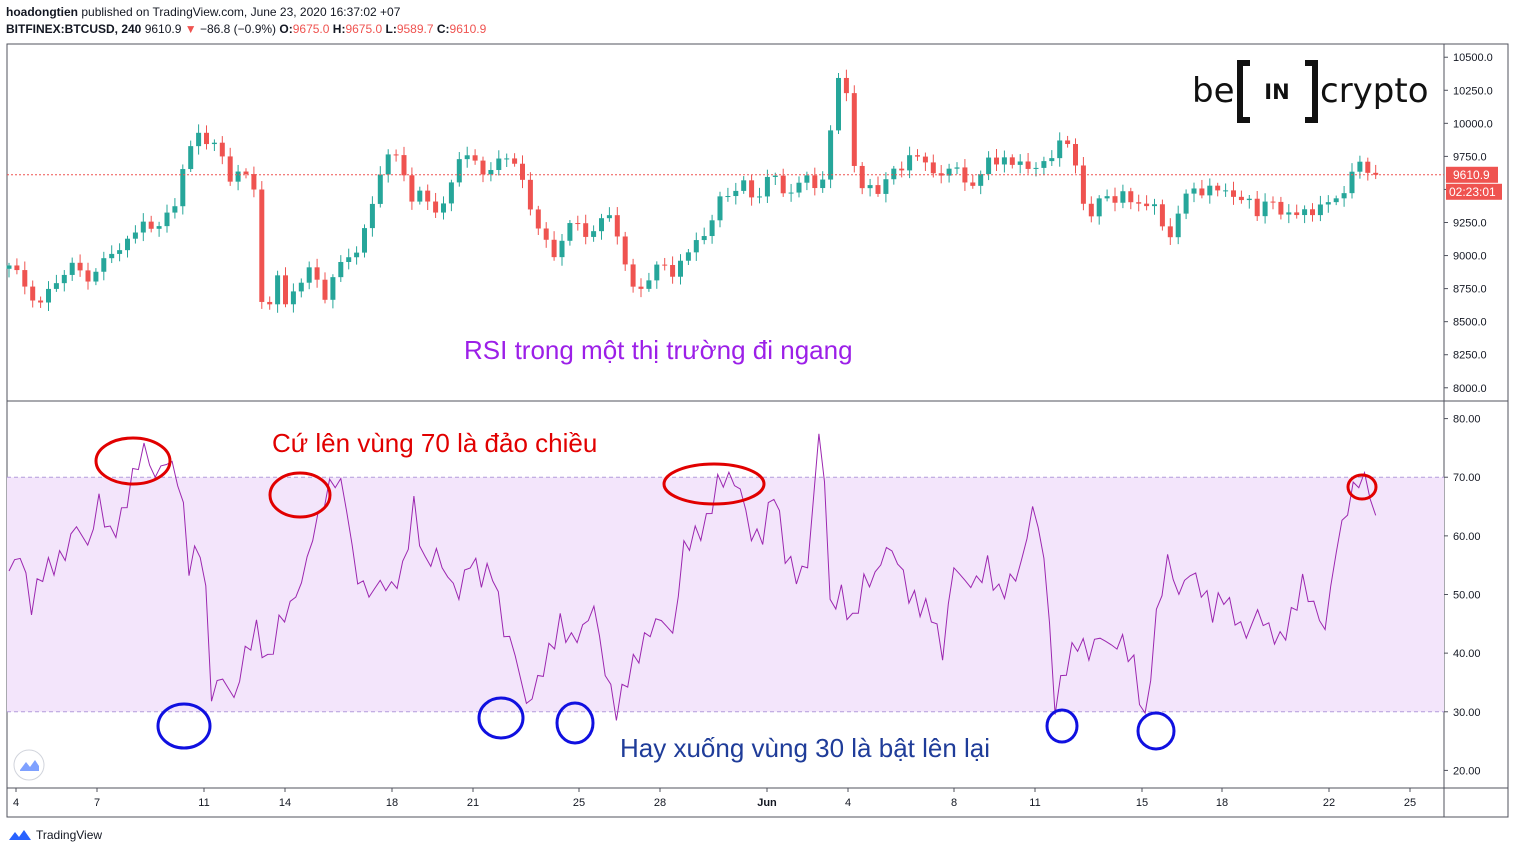 This screenshot has width=1515, height=854. I want to click on price-tick-label: 9250.0, so click(1470, 224).